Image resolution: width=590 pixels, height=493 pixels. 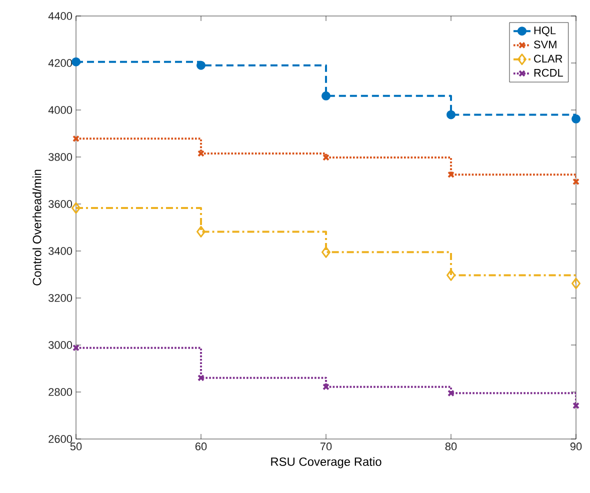 What do you see at coordinates (576, 446) in the screenshot?
I see `x-tick-label: 90` at bounding box center [576, 446].